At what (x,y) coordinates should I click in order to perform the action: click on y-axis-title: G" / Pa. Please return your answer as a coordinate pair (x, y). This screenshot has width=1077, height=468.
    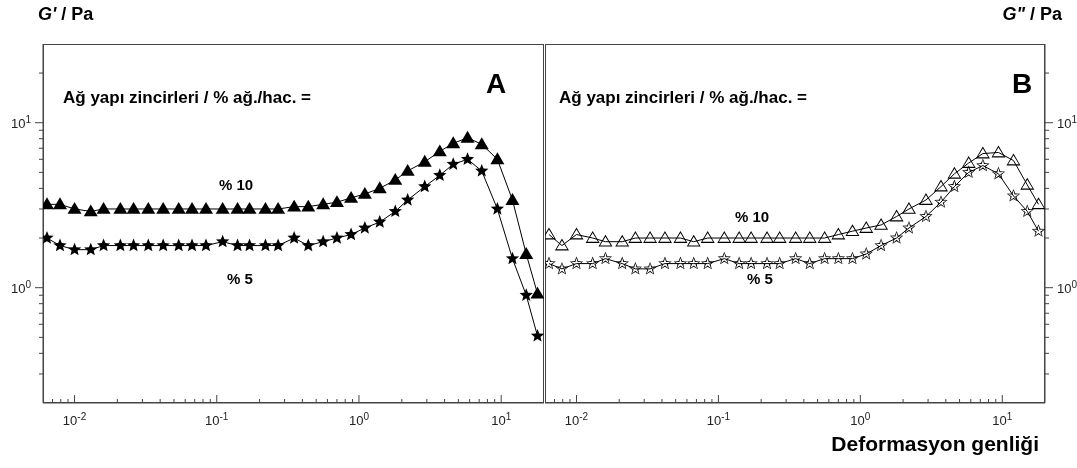
    Looking at the image, I should click on (1032, 14).